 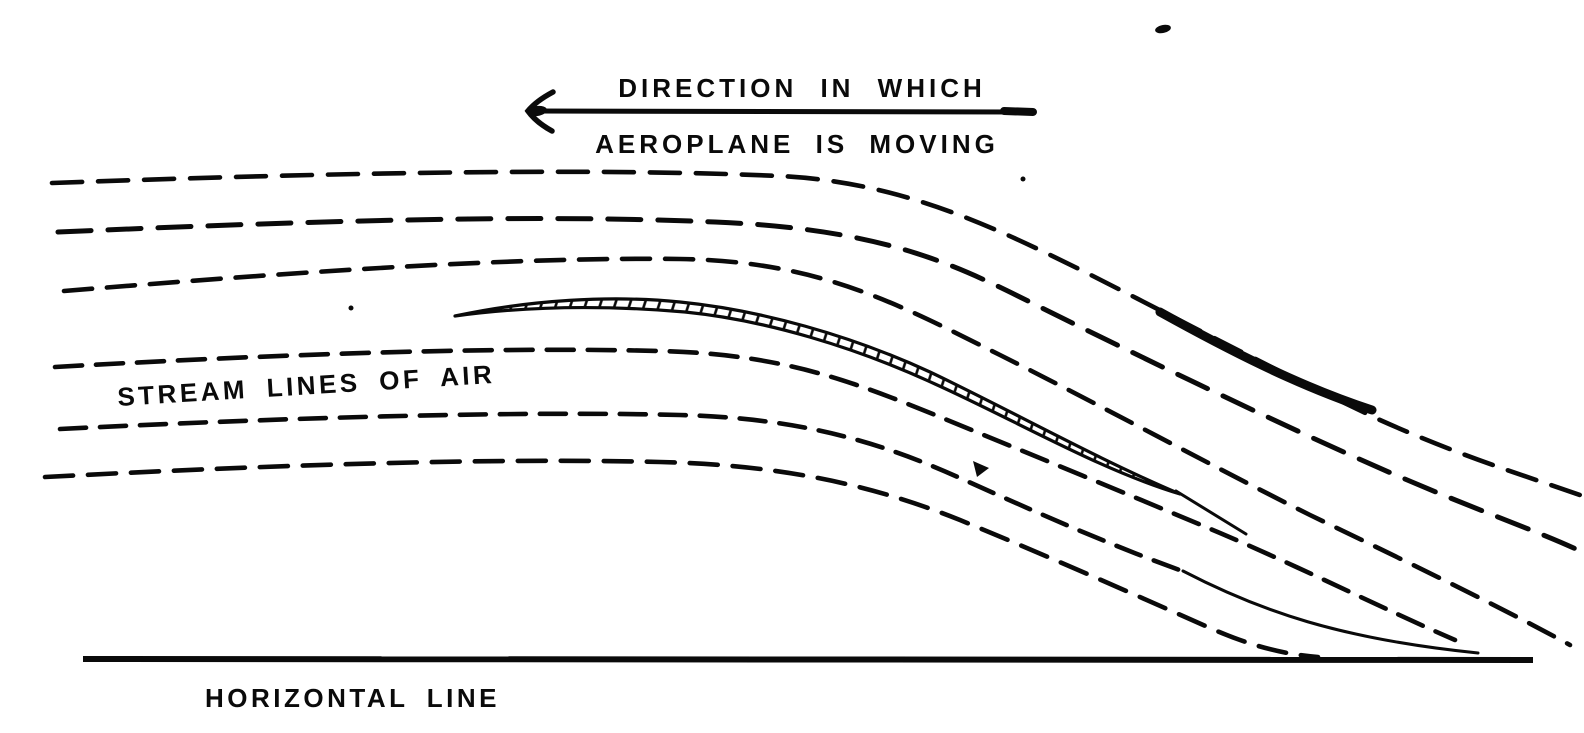 What do you see at coordinates (352, 698) in the screenshot?
I see `horizontal-line-label: HORIZONTAL LINE` at bounding box center [352, 698].